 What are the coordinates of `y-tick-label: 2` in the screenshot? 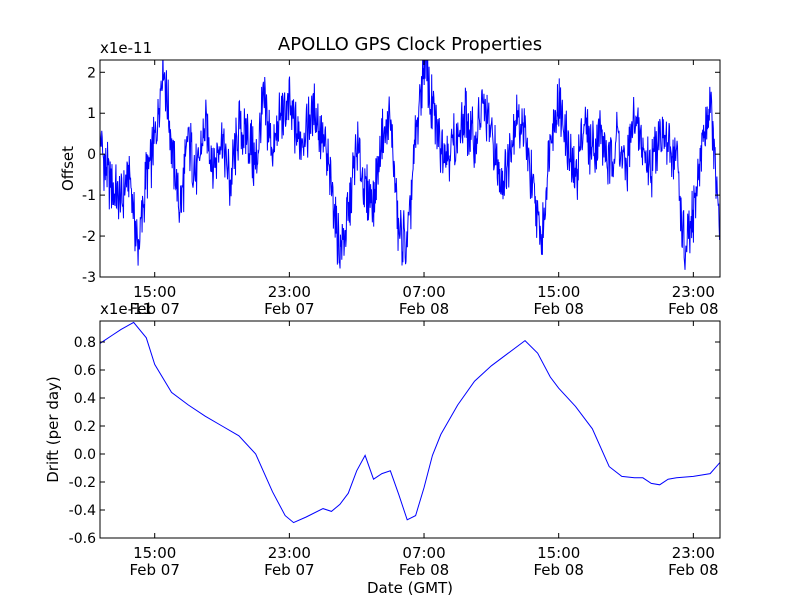 It's located at (91, 73).